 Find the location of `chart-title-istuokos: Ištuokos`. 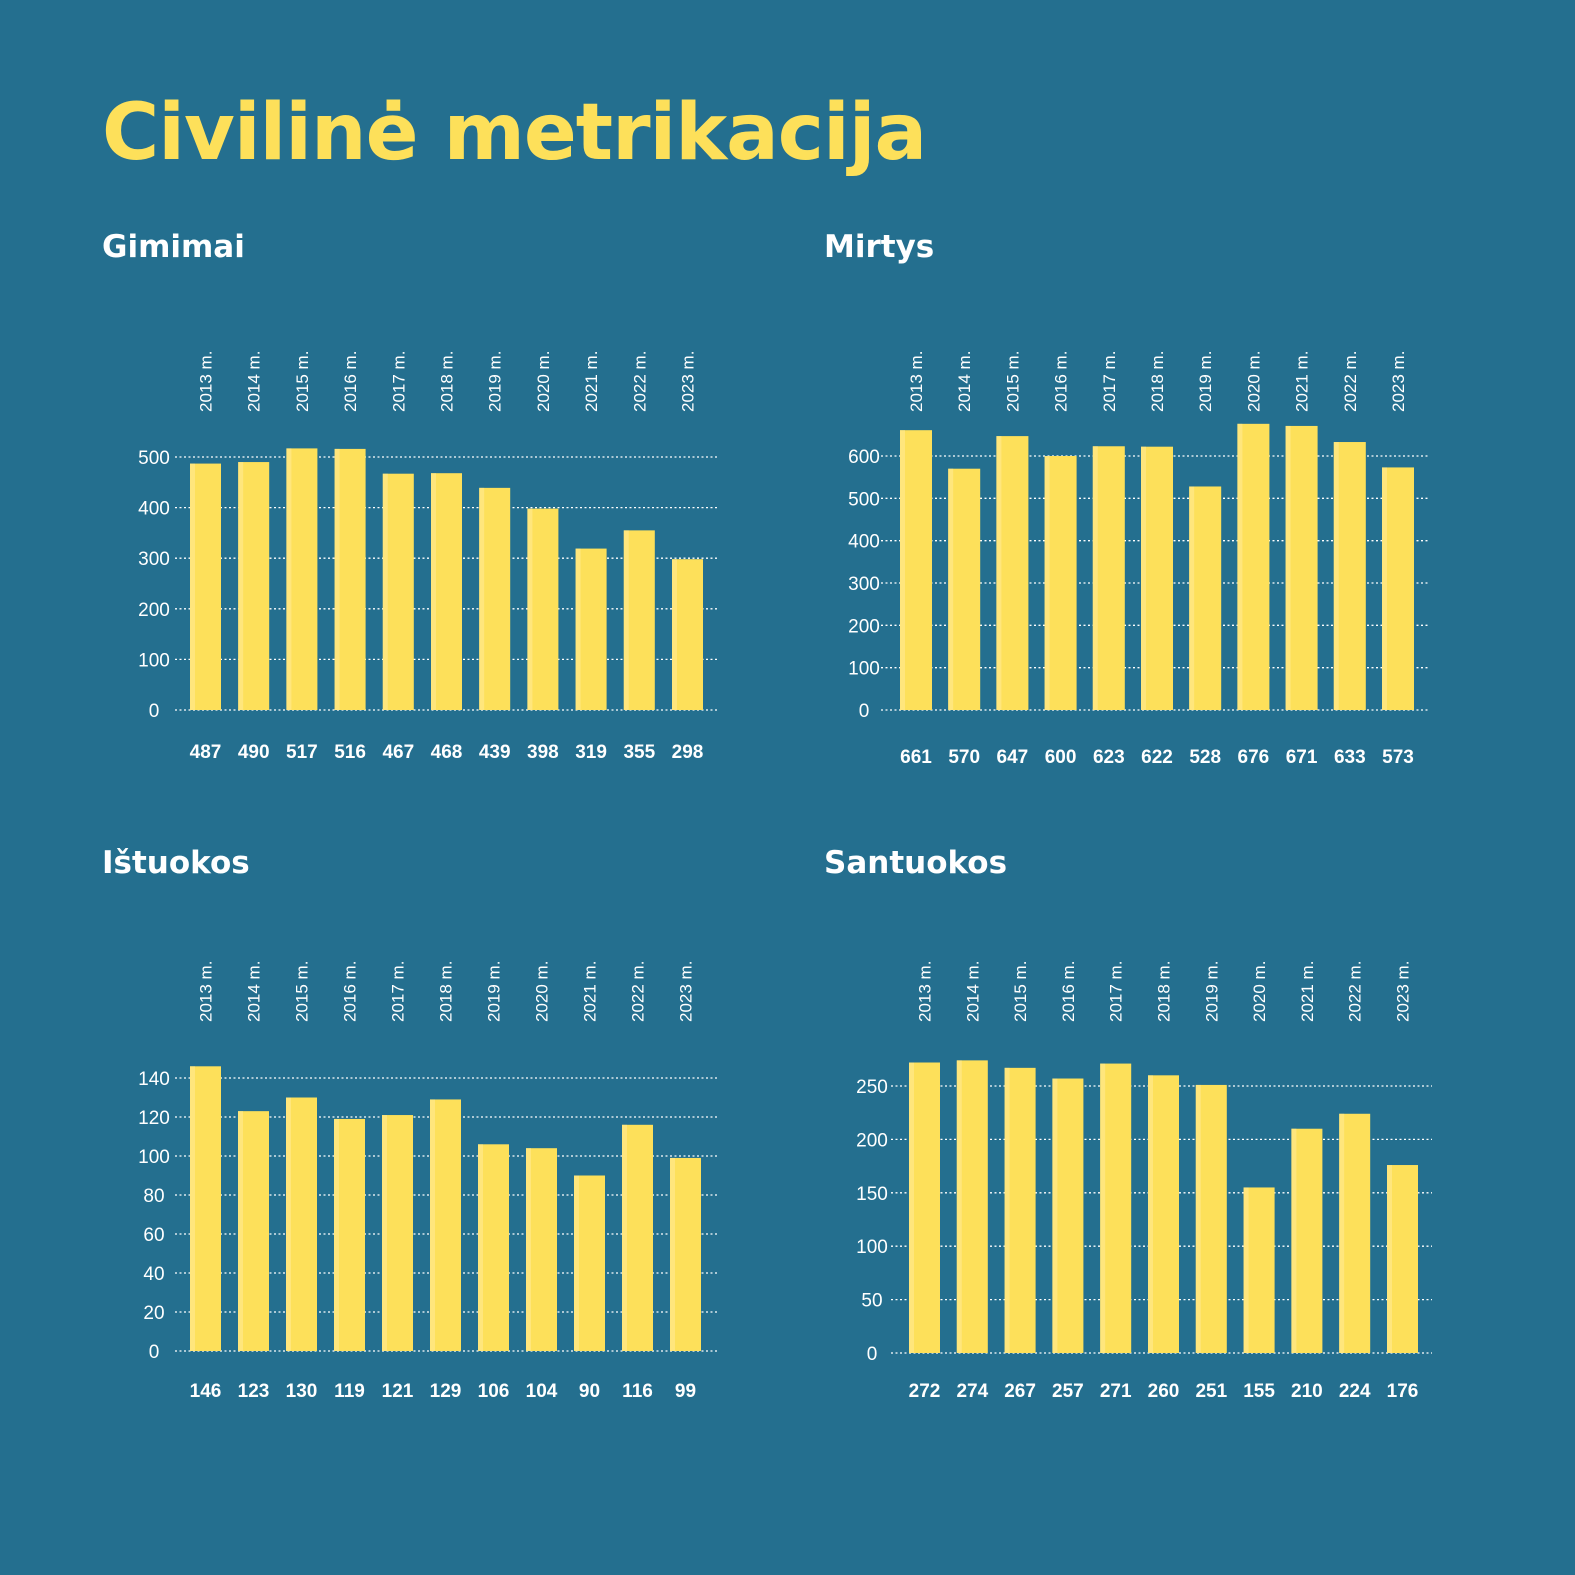

chart-title-istuokos: Ištuokos is located at coordinates (176, 863).